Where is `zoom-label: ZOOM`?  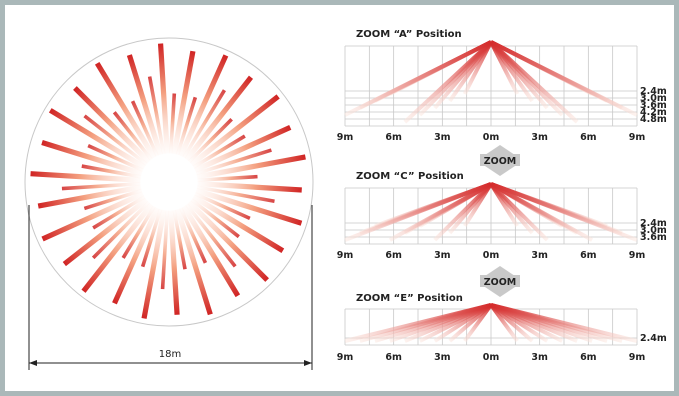 zoom-label: ZOOM is located at coordinates (500, 282).